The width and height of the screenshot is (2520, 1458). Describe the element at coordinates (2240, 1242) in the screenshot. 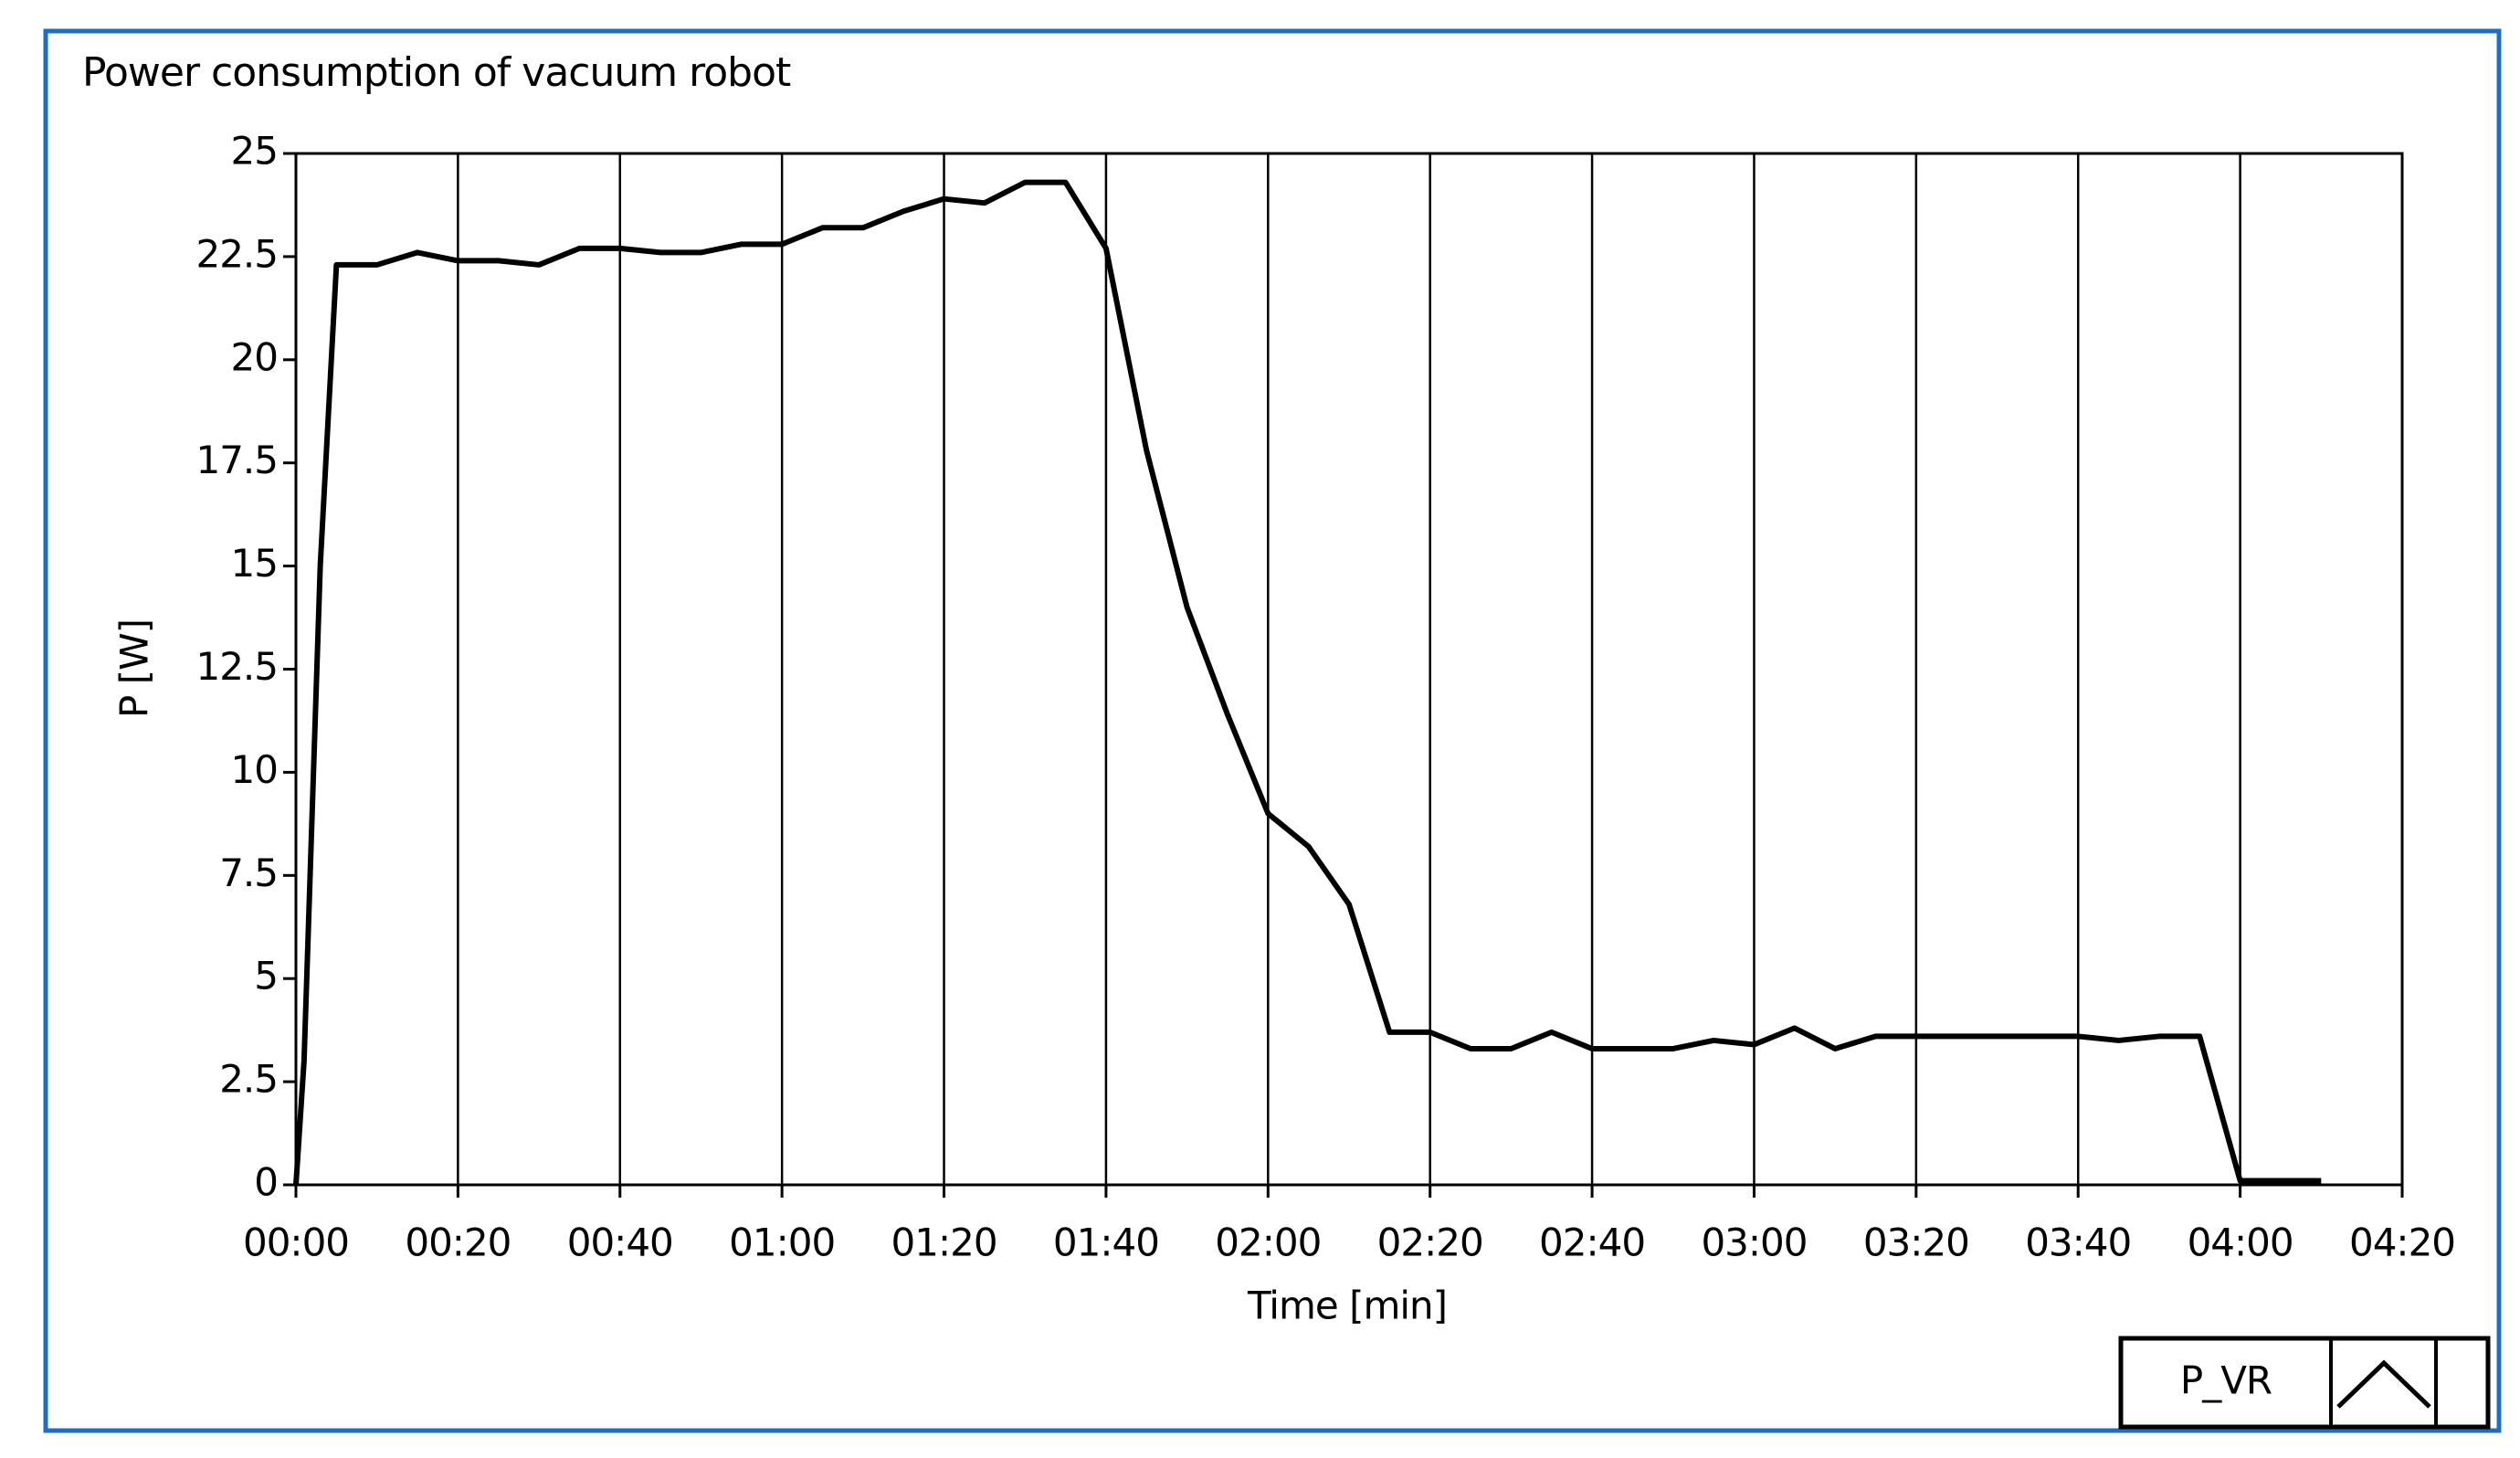

I see `x-tick-label: 04:00` at that location.